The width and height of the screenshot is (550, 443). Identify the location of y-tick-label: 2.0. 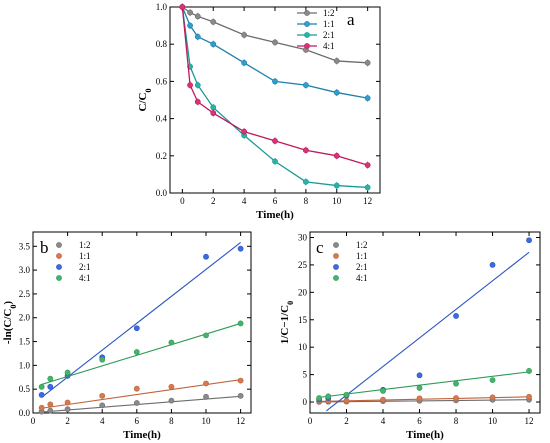
(25, 318).